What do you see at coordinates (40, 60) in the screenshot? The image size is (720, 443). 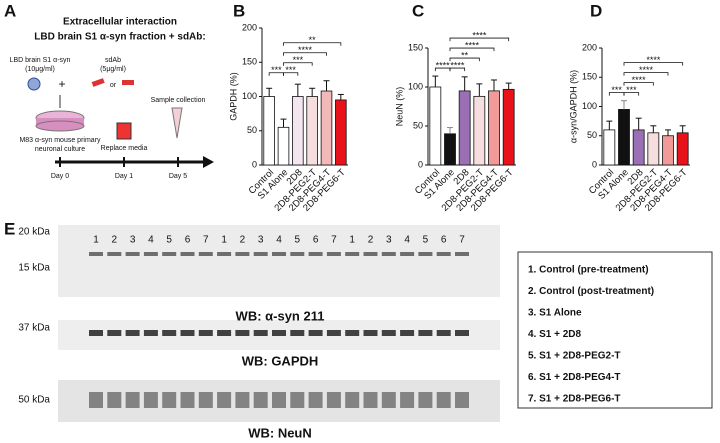 I see `s1-label: LBD brain S1 α-syn` at bounding box center [40, 60].